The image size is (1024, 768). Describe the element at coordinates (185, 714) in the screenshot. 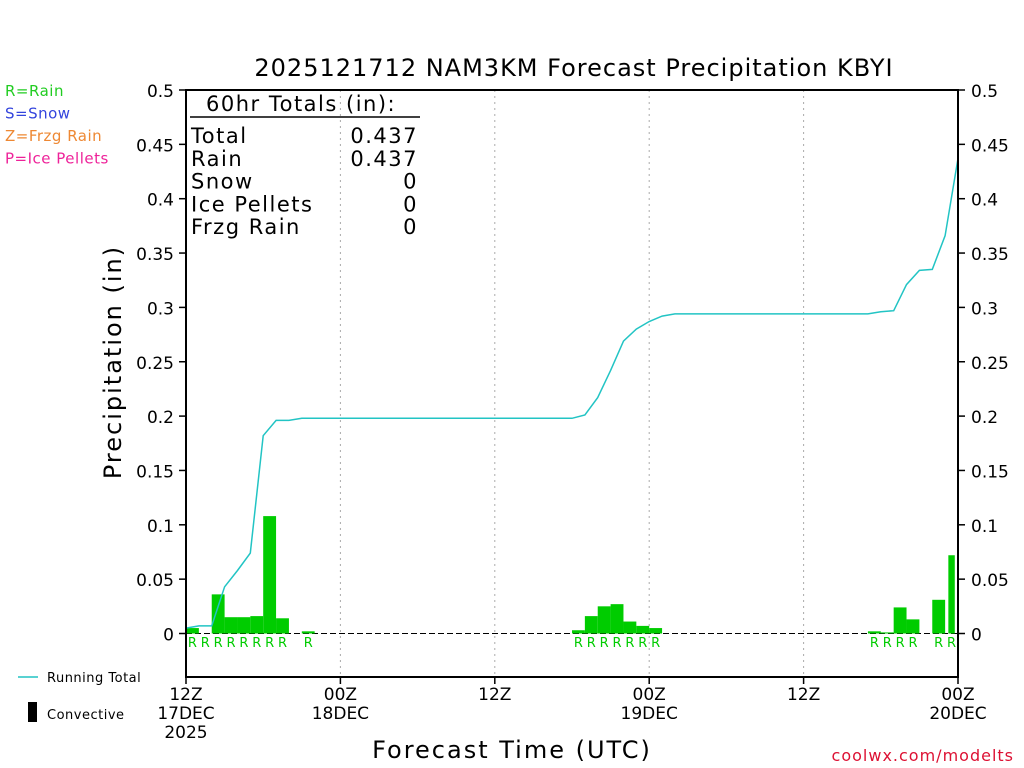

I see `x-tick-label: 17DEC` at that location.